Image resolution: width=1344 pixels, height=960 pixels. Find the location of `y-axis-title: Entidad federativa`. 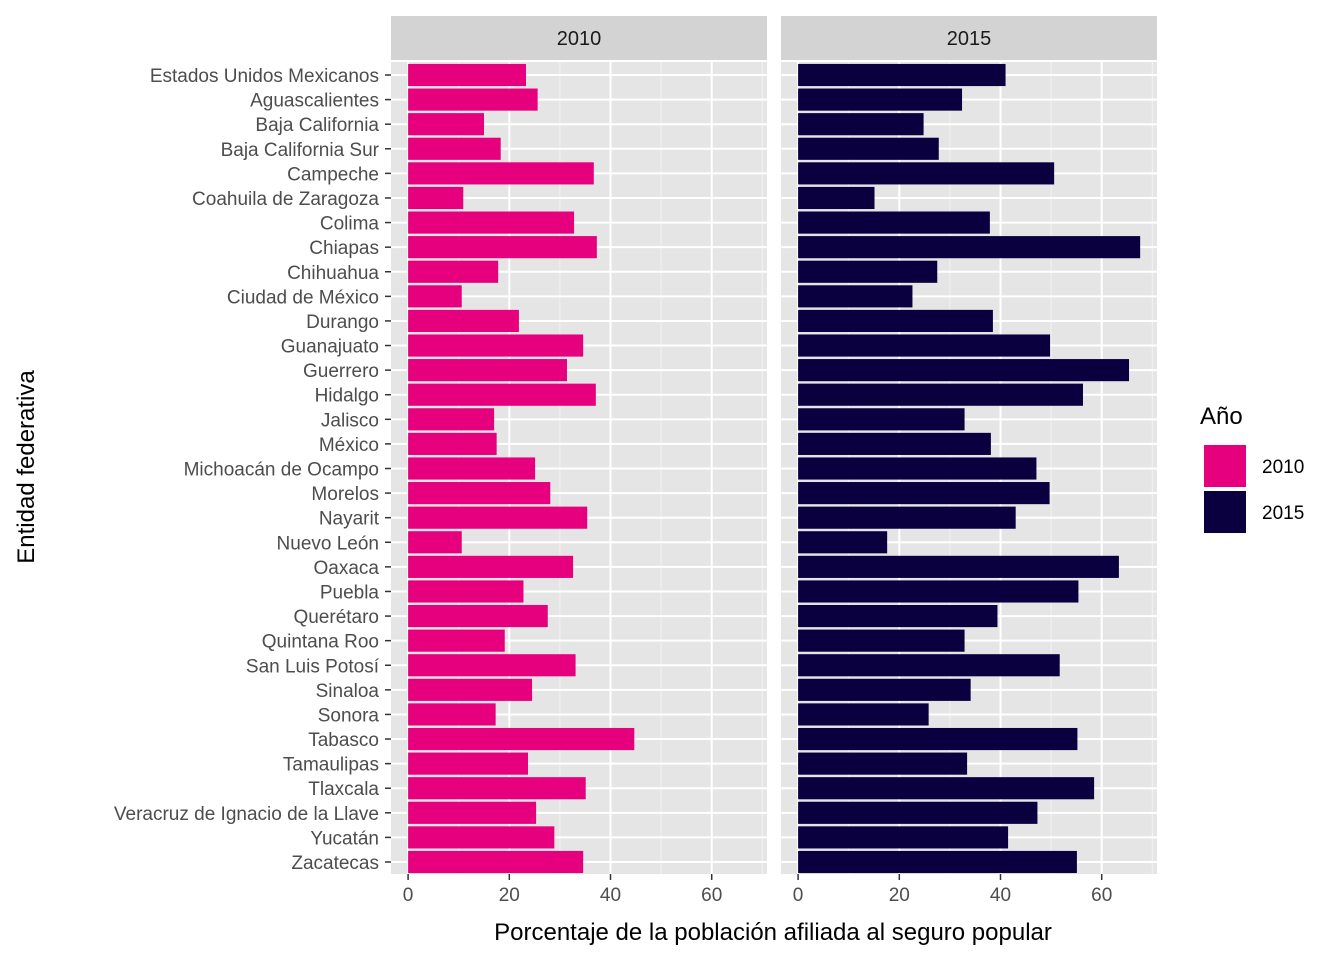

y-axis-title: Entidad federativa is located at coordinates (26, 467).